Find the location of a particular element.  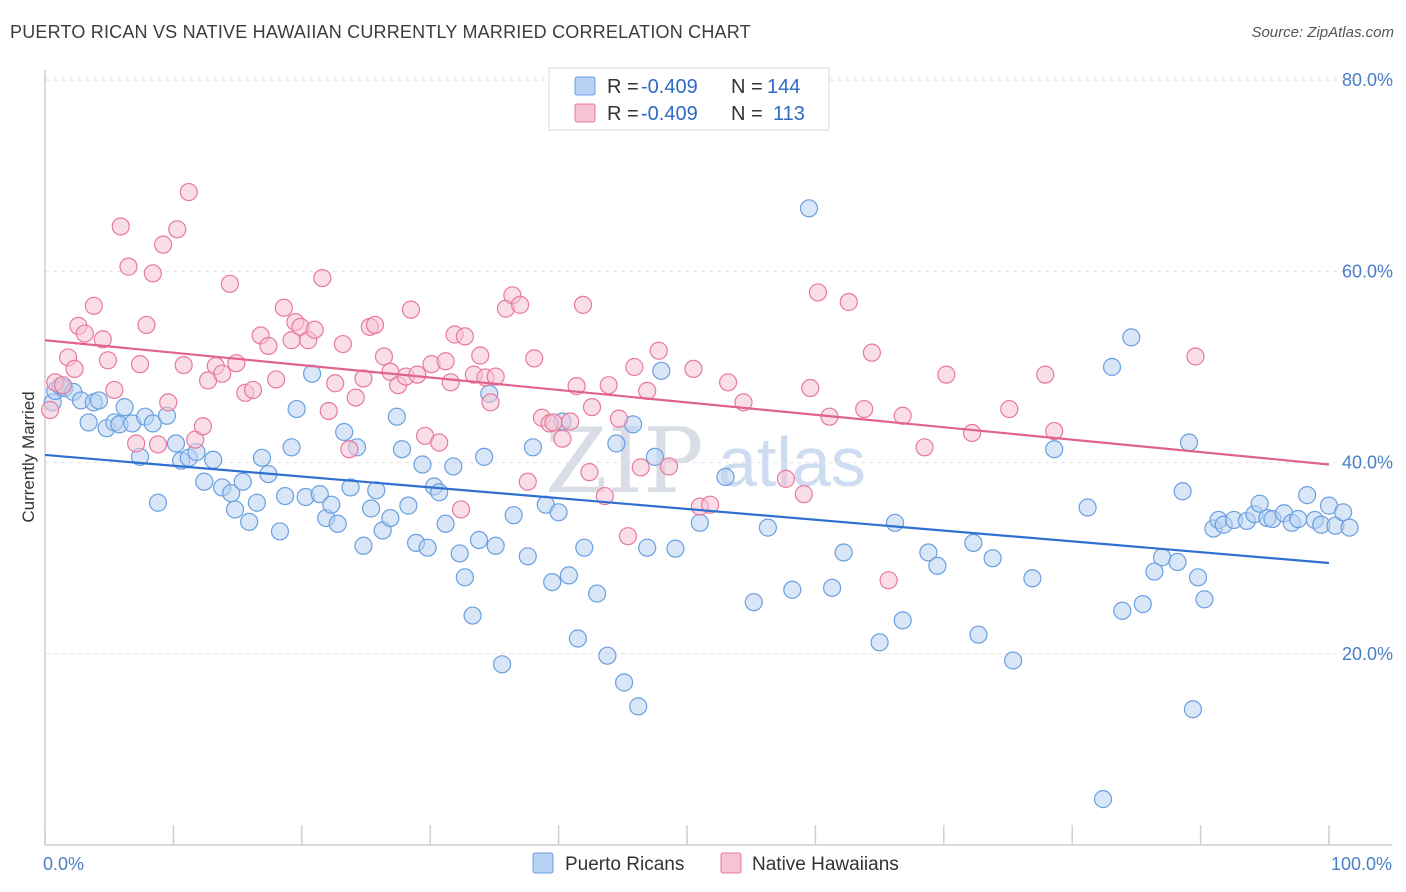

y-tick-label: 80.0% is located at coordinates (1367, 80).